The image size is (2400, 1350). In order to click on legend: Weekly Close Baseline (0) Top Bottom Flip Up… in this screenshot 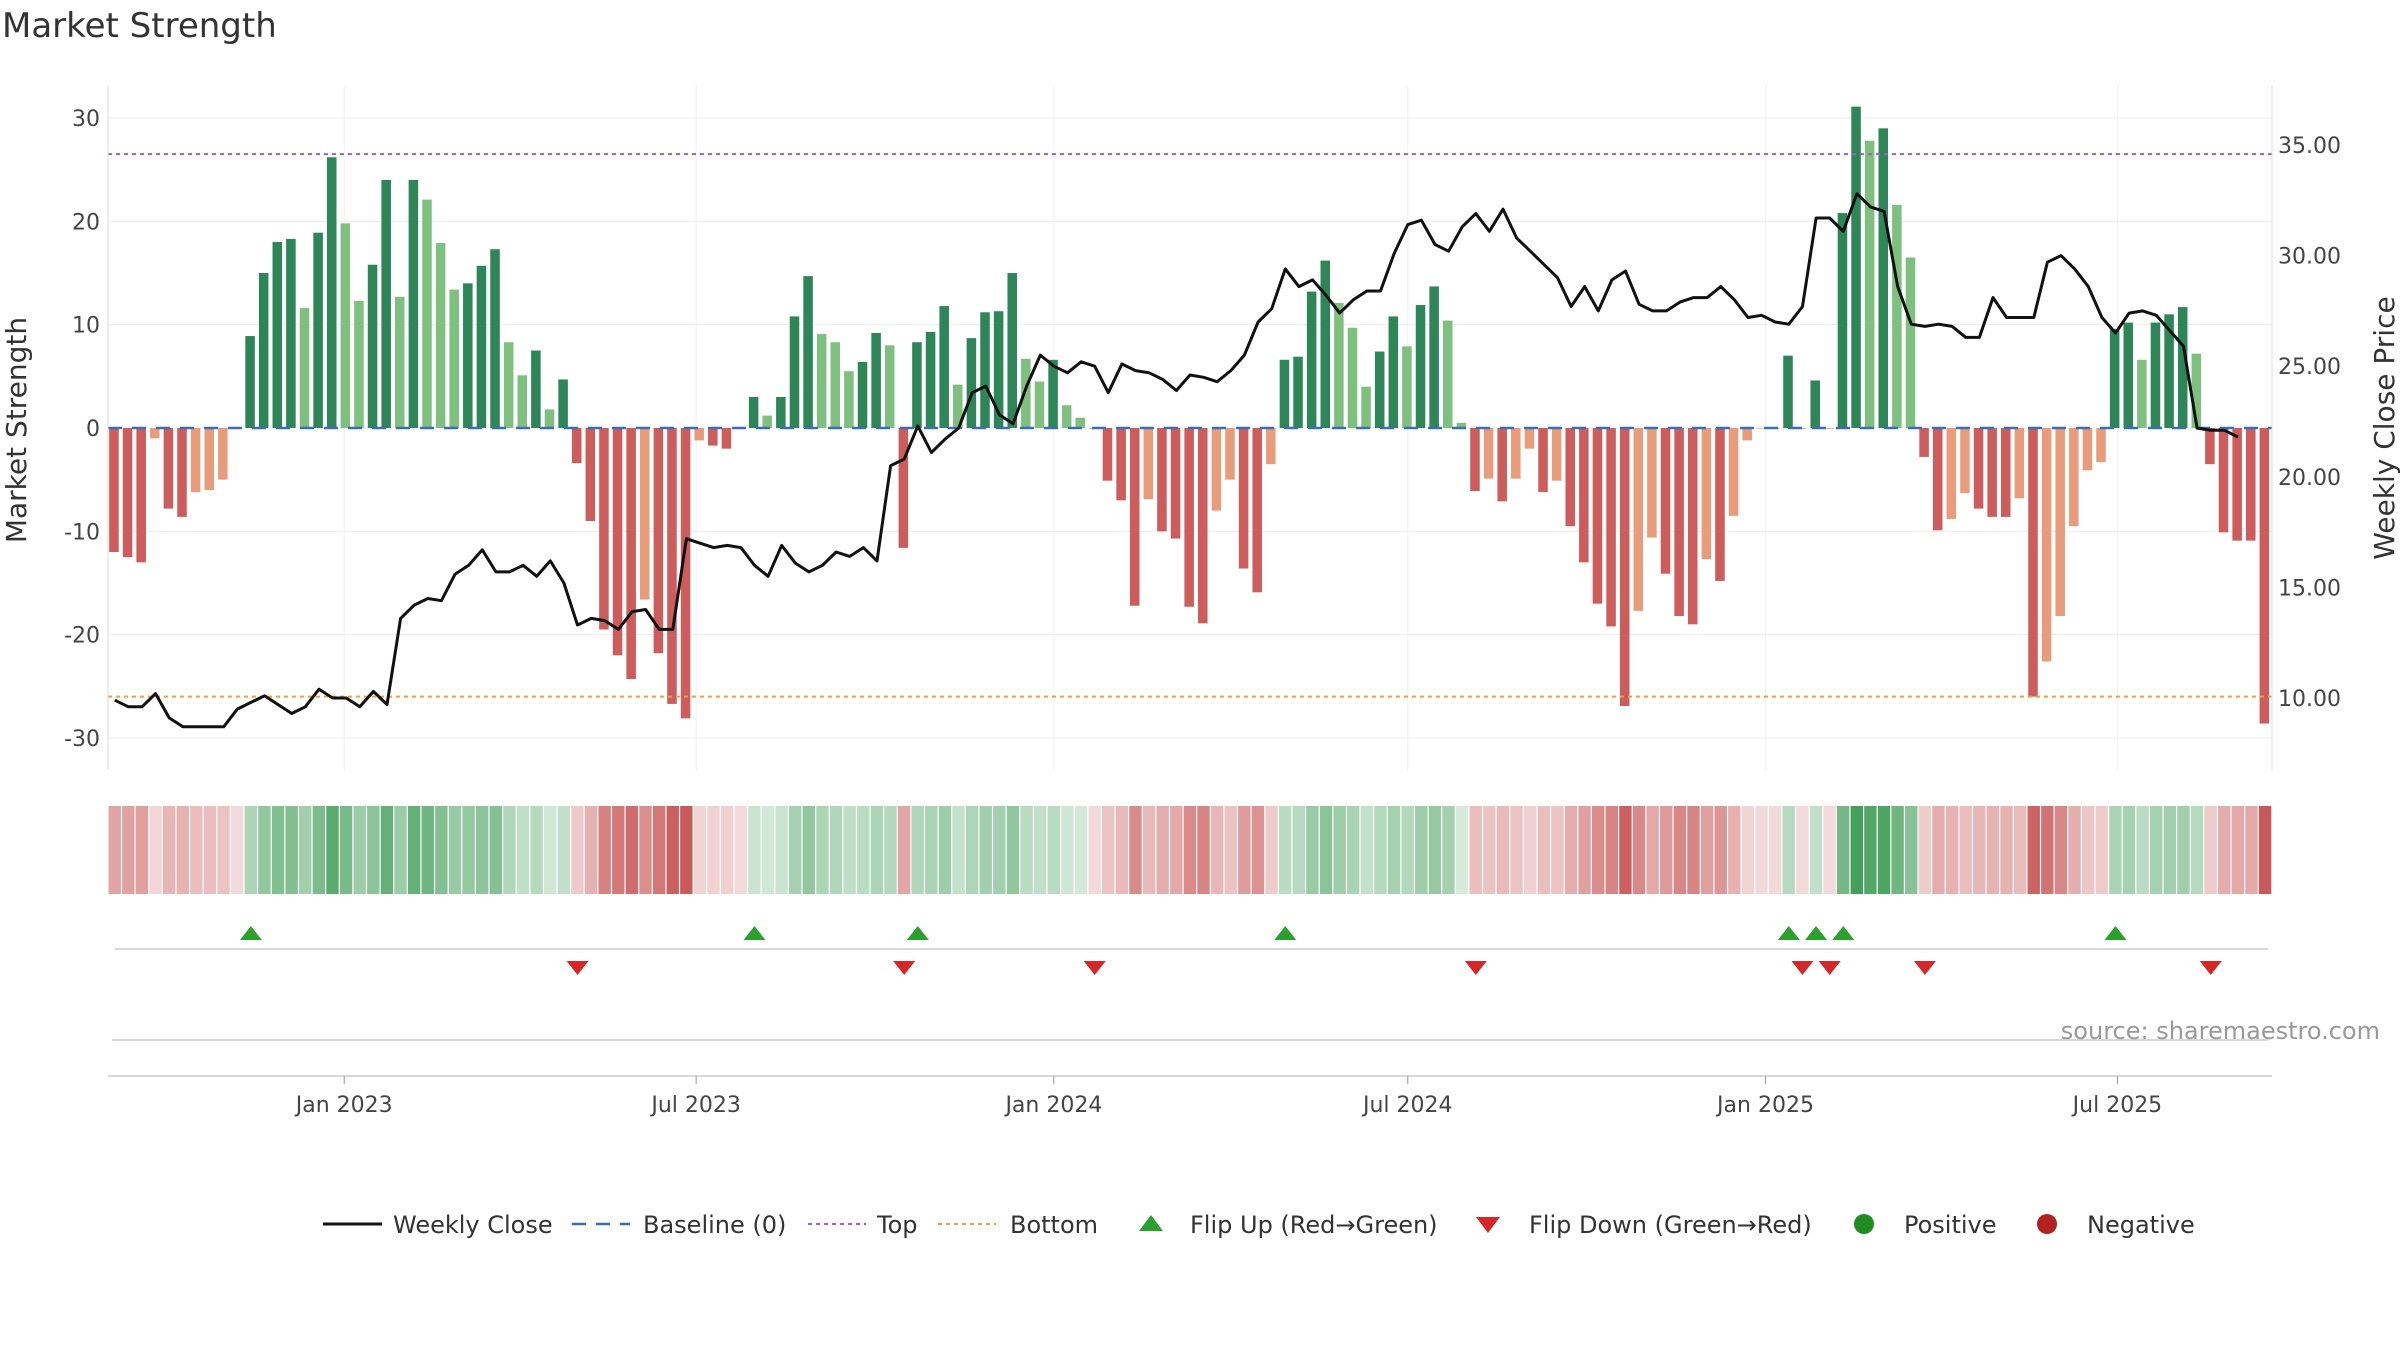, I will do `click(1259, 1225)`.